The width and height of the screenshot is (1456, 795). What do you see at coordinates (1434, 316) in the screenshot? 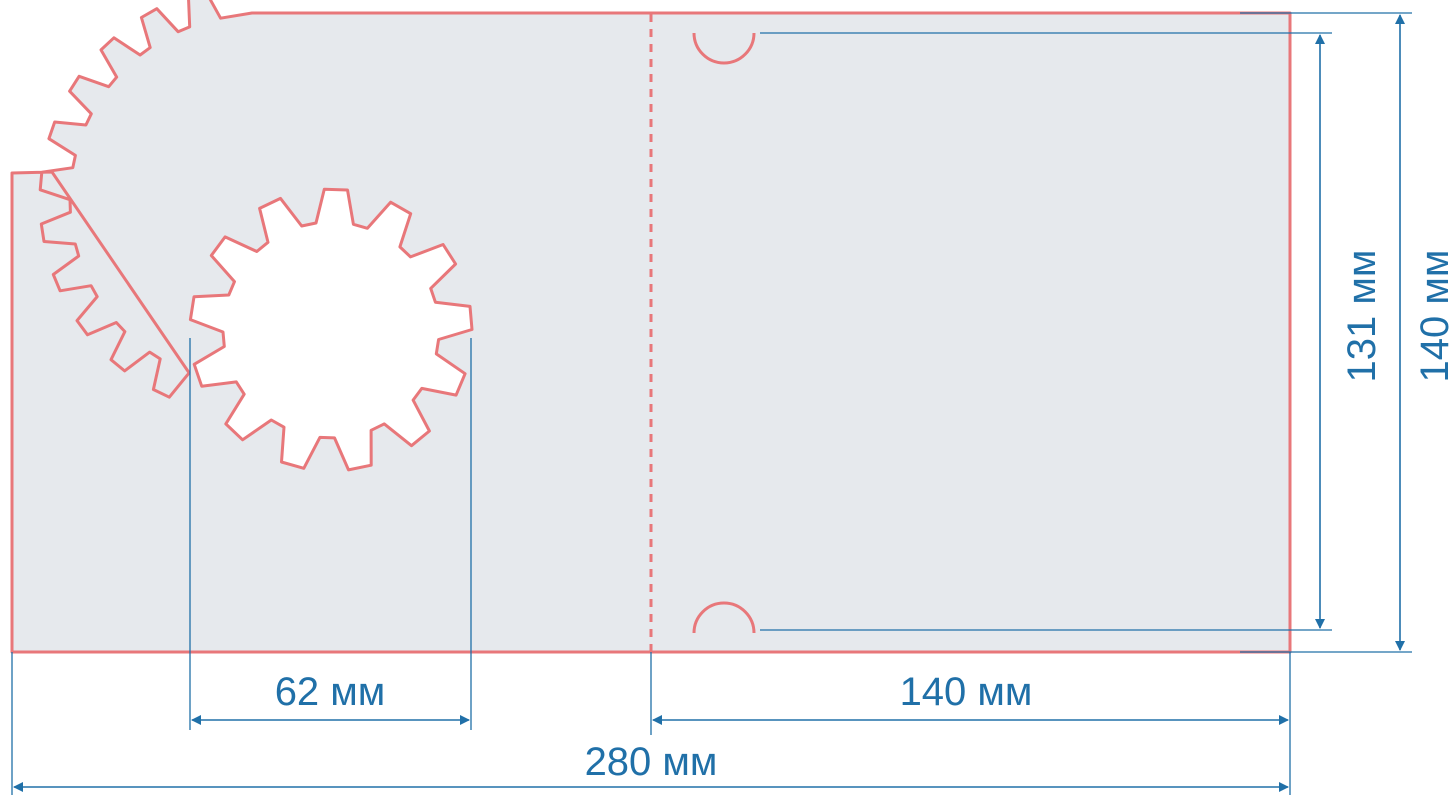
I see `label-total-height: 140 мм` at bounding box center [1434, 316].